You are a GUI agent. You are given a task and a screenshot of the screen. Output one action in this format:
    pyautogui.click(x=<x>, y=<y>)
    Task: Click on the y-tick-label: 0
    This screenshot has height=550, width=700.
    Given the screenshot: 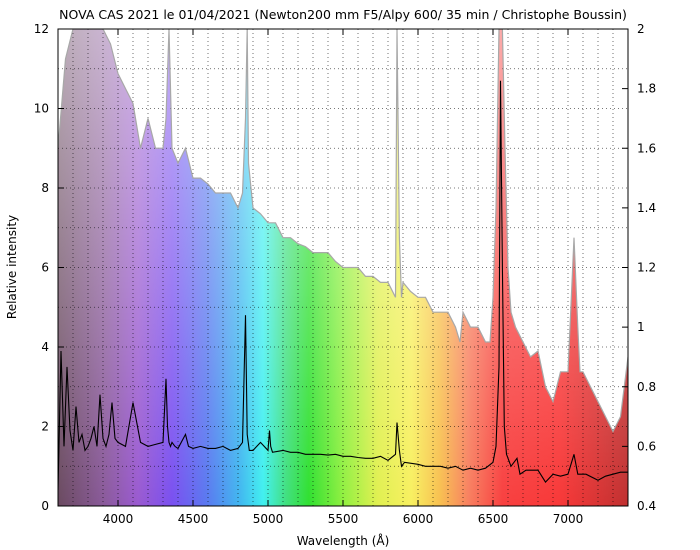 What is the action you would take?
    pyautogui.click(x=45, y=506)
    